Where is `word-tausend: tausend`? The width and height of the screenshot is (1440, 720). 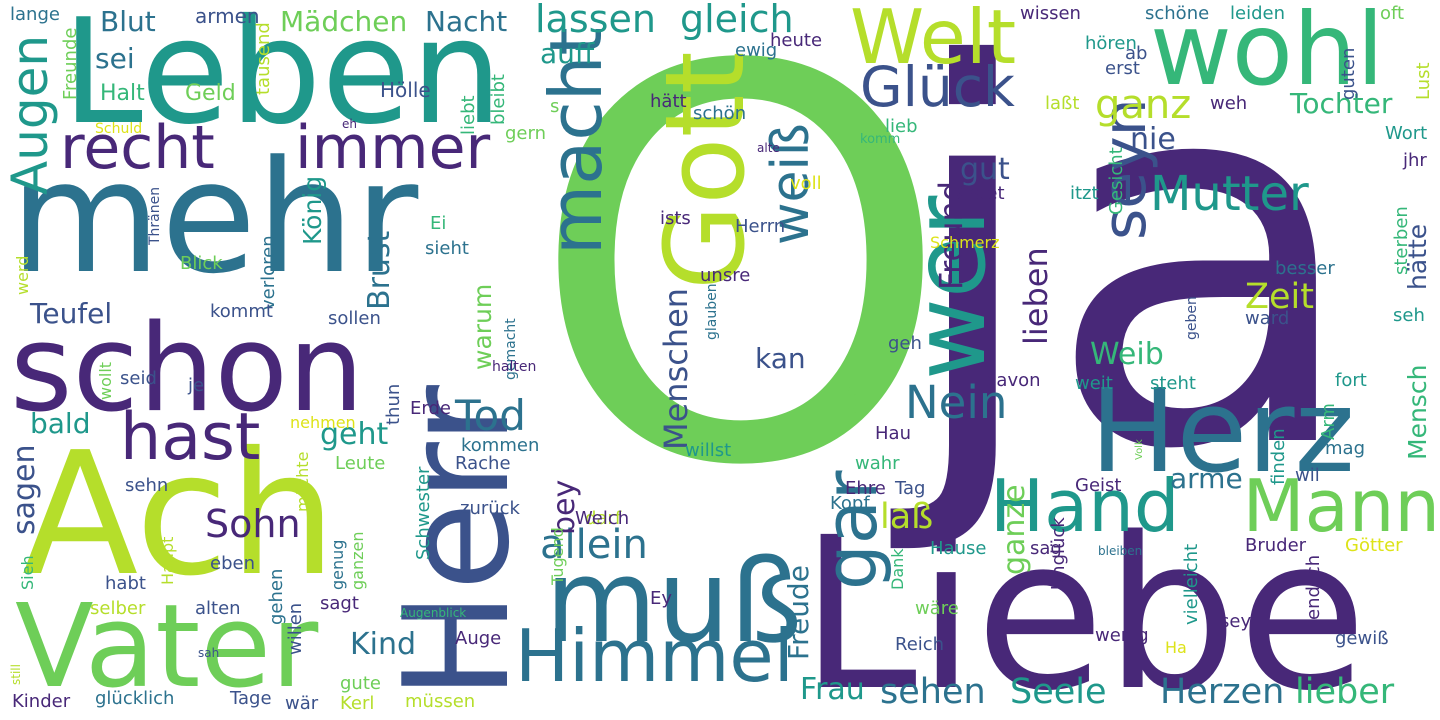 word-tausend: tausend is located at coordinates (263, 58).